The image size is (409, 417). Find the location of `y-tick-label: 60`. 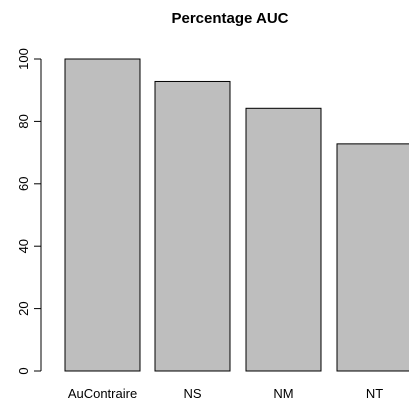

y-tick-label: 60 is located at coordinates (23, 184).